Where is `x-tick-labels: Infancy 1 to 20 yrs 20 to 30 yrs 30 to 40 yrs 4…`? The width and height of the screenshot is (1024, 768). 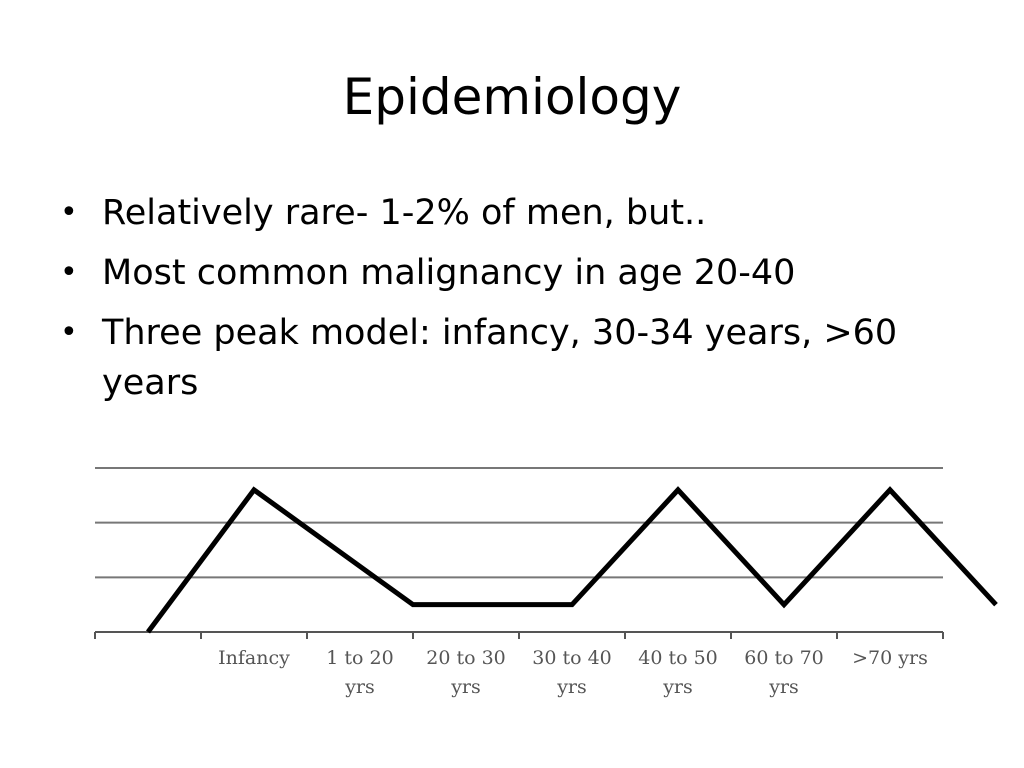 x-tick-labels: Infancy 1 to 20 yrs 20 to 30 yrs 30 to 40 yrs 4… is located at coordinates (573, 672).